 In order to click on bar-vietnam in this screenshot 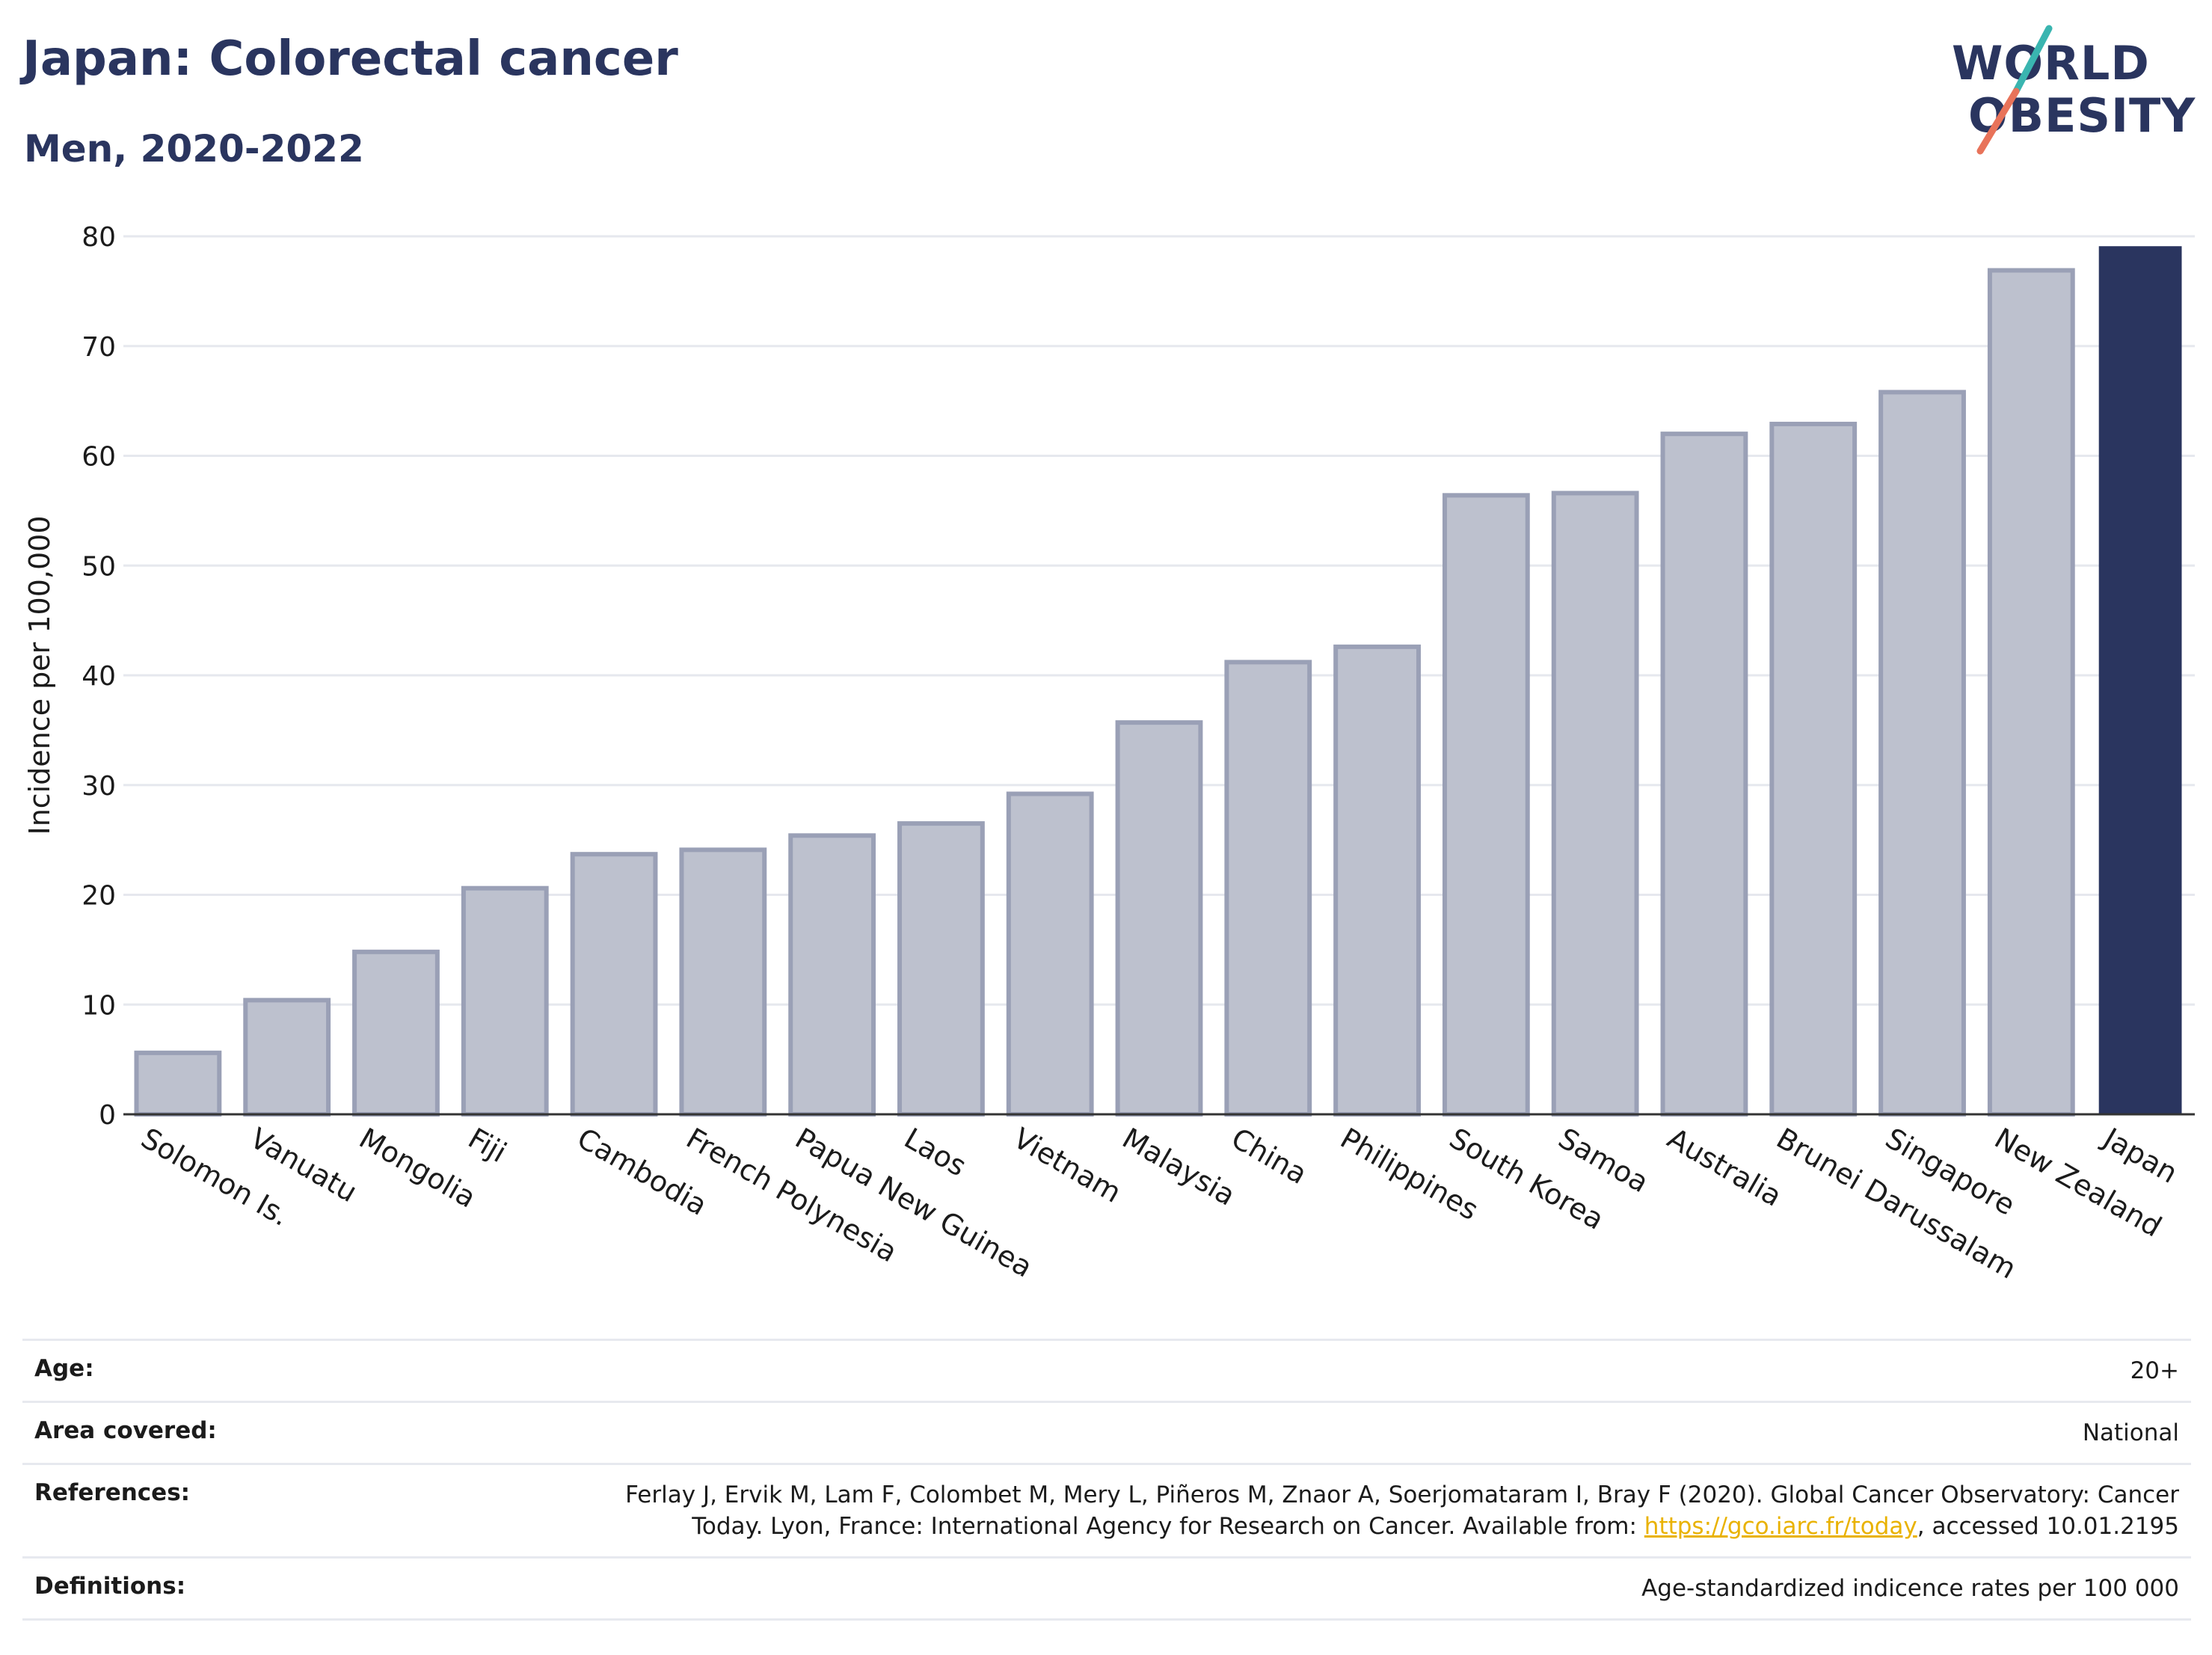, I will do `click(1050, 954)`.